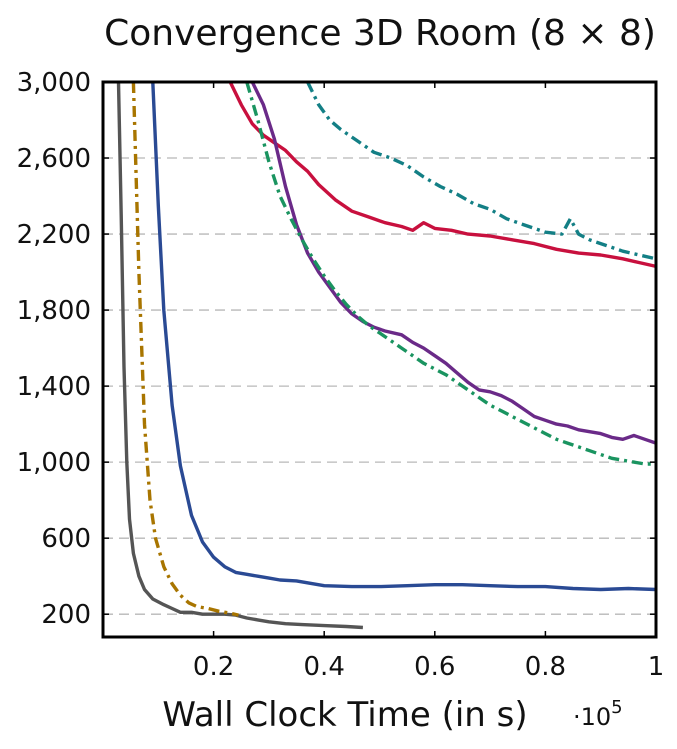  What do you see at coordinates (324, 667) in the screenshot?
I see `x-tick-label: 0.4` at bounding box center [324, 667].